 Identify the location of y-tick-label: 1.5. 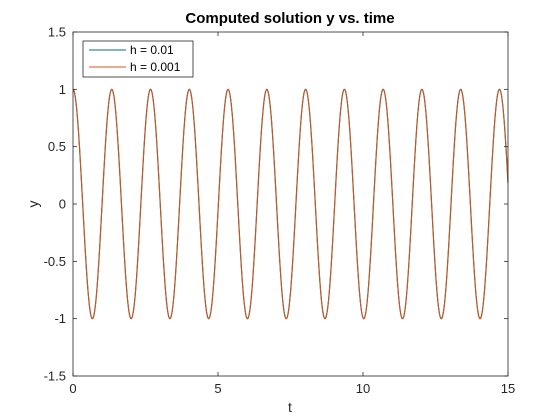
(57, 32).